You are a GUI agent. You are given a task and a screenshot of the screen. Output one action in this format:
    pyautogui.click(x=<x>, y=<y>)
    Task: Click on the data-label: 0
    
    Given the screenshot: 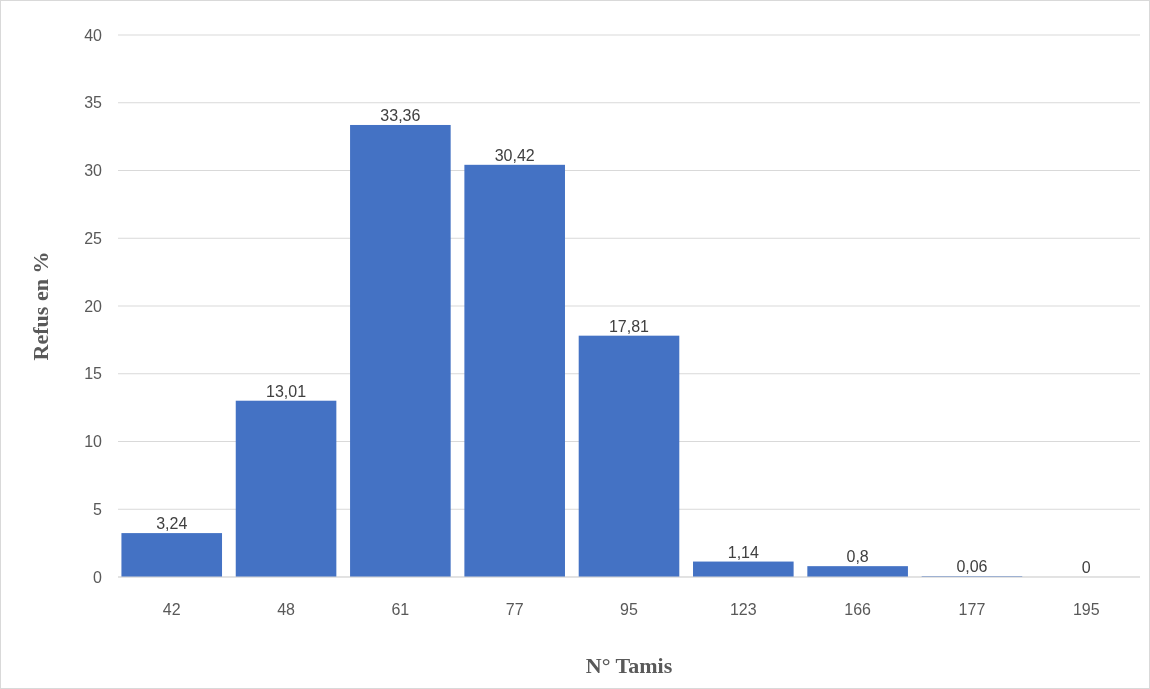 What is the action you would take?
    pyautogui.click(x=1086, y=567)
    